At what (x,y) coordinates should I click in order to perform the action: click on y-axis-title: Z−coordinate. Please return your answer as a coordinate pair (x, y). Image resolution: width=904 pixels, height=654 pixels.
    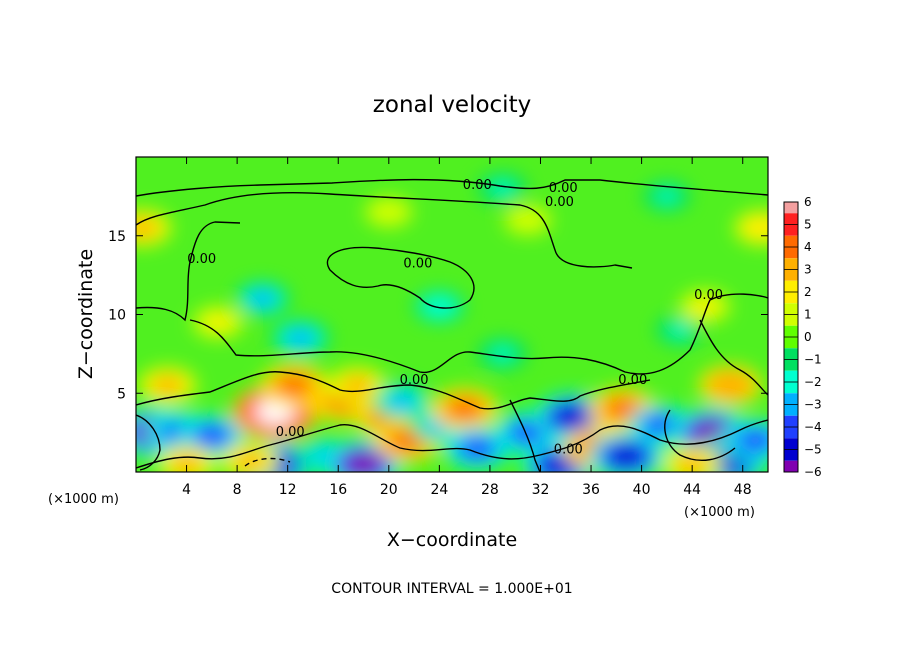
    Looking at the image, I should click on (86, 314).